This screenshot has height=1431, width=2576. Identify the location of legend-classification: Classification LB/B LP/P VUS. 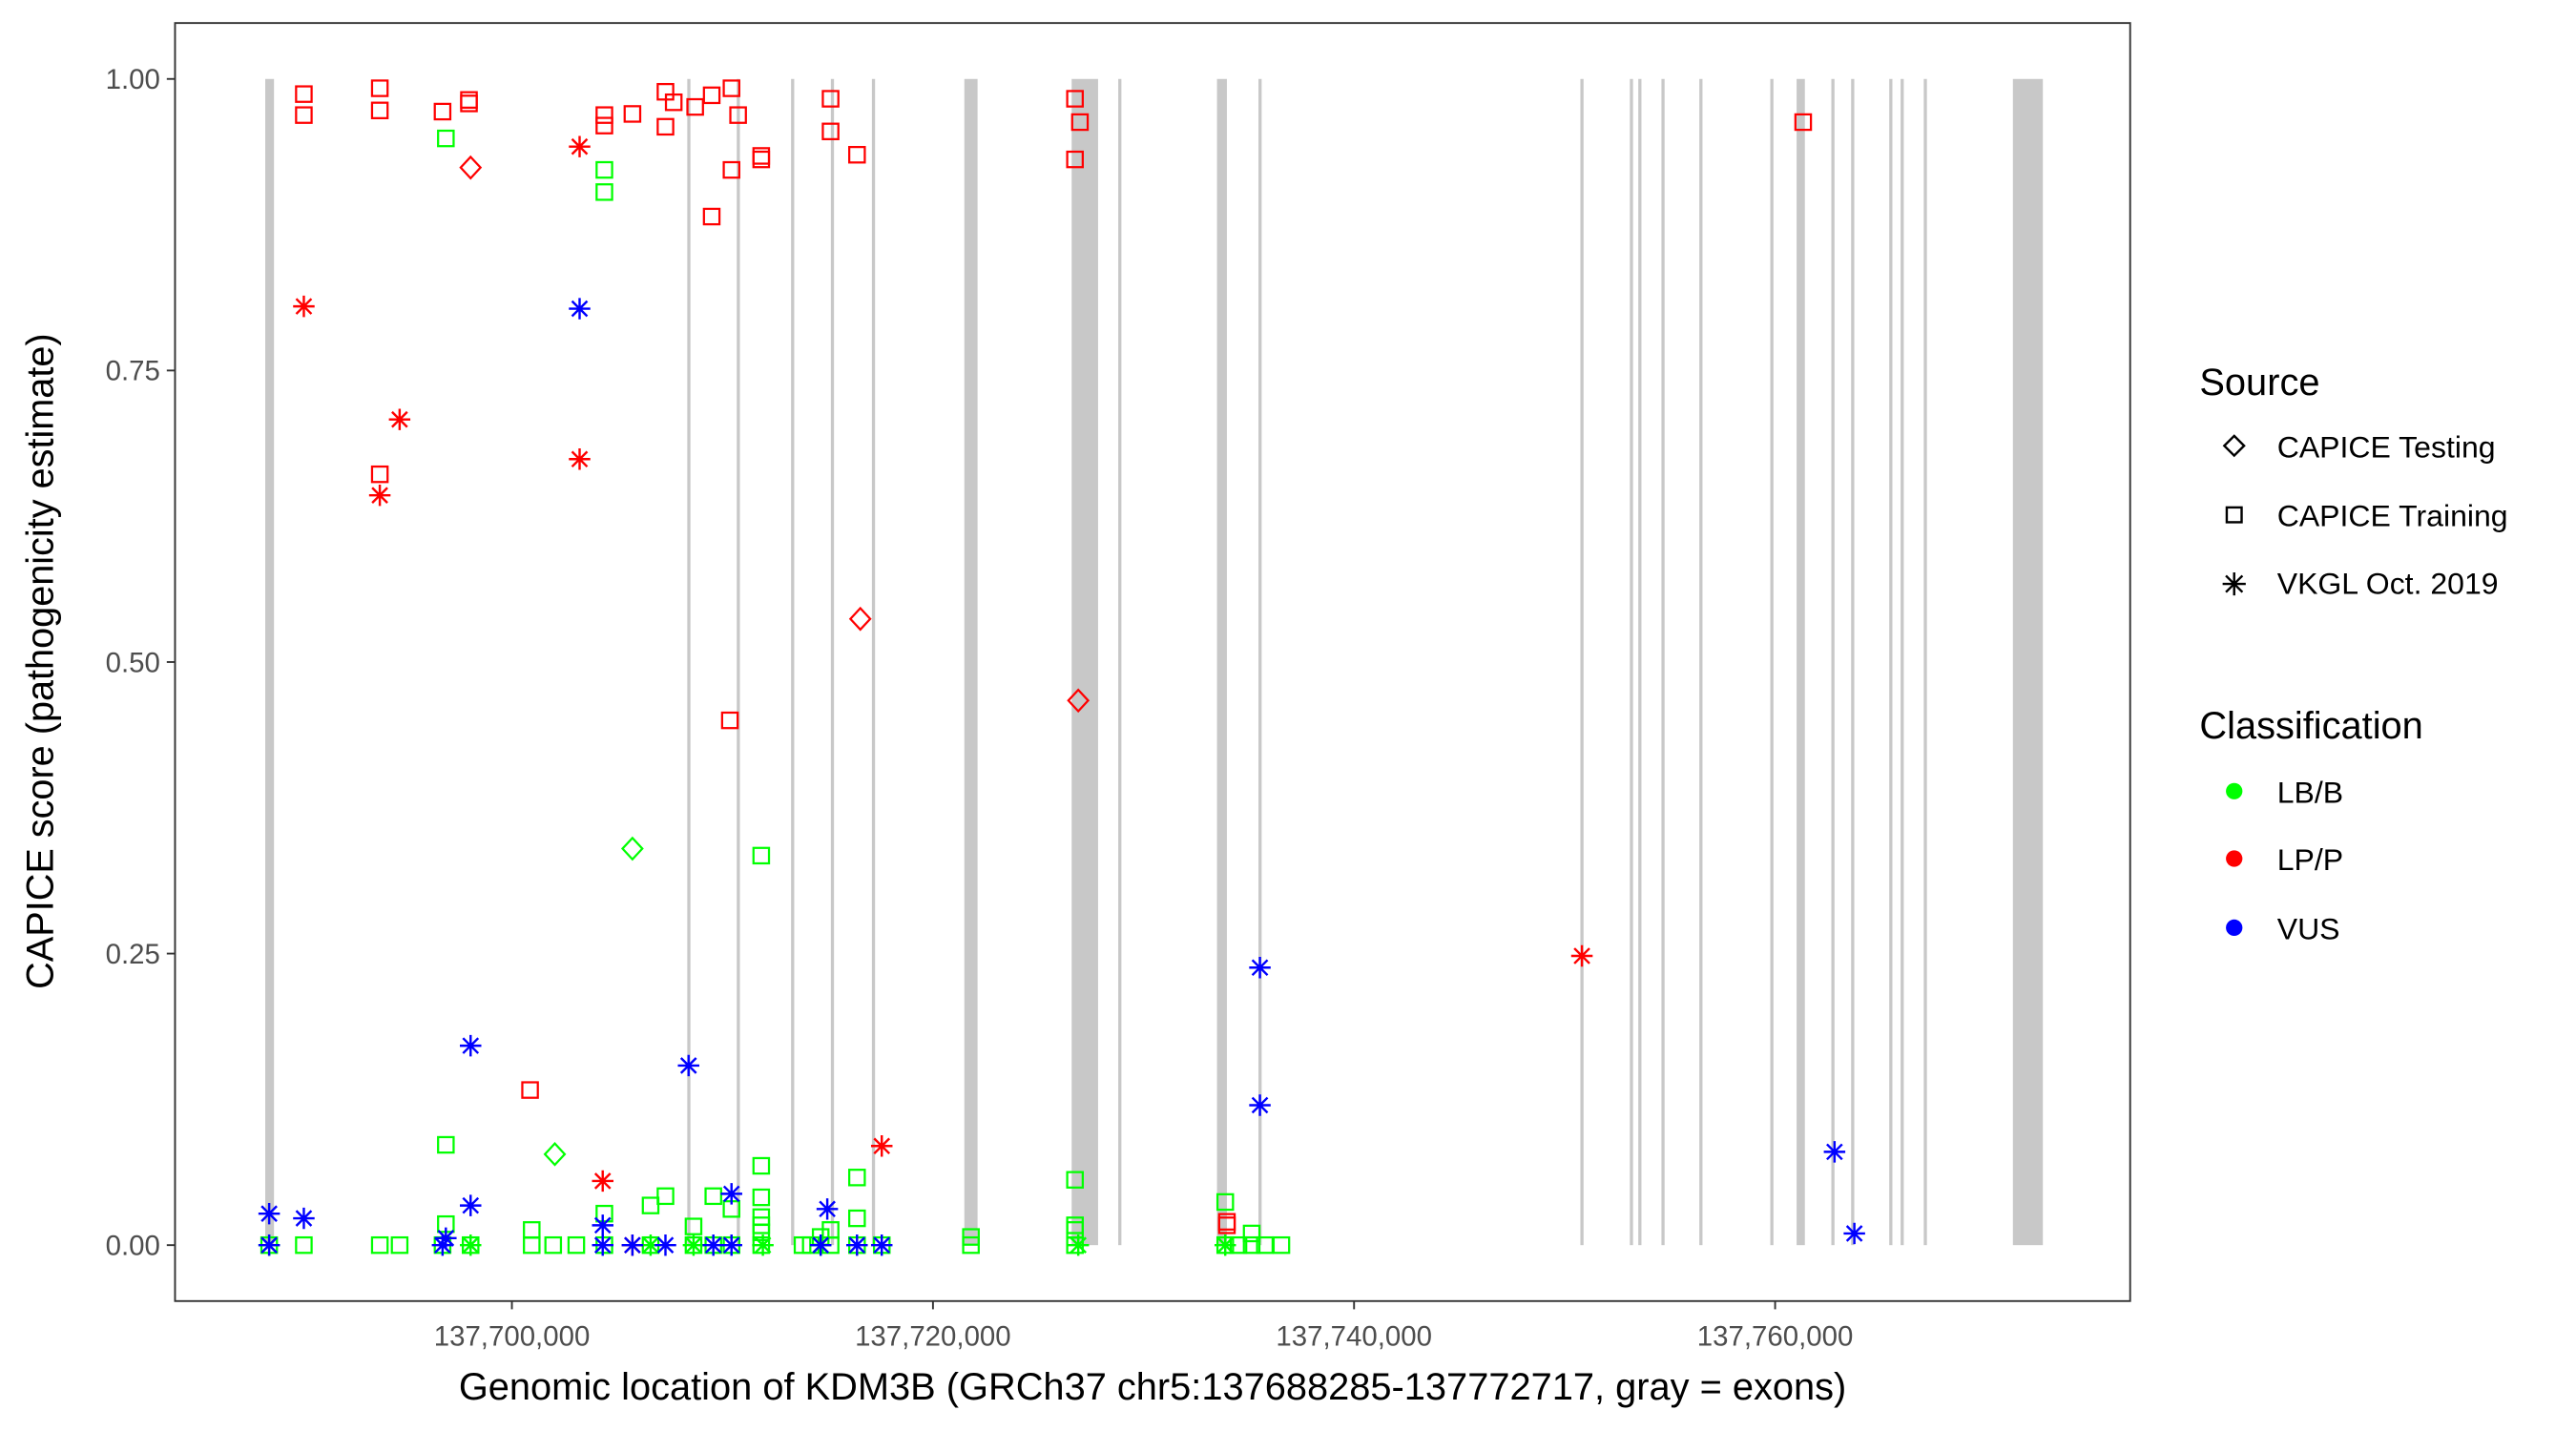
(2310, 825).